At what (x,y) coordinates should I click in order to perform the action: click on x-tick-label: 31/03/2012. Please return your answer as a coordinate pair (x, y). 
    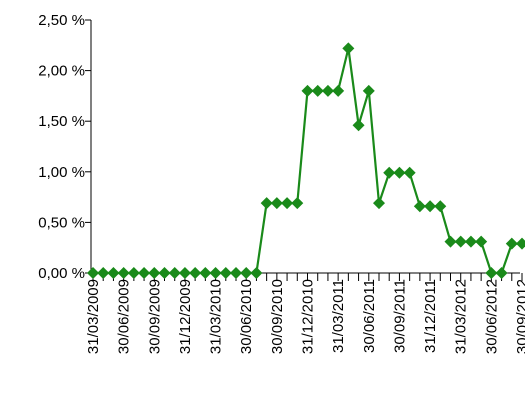
    Looking at the image, I should click on (461, 316).